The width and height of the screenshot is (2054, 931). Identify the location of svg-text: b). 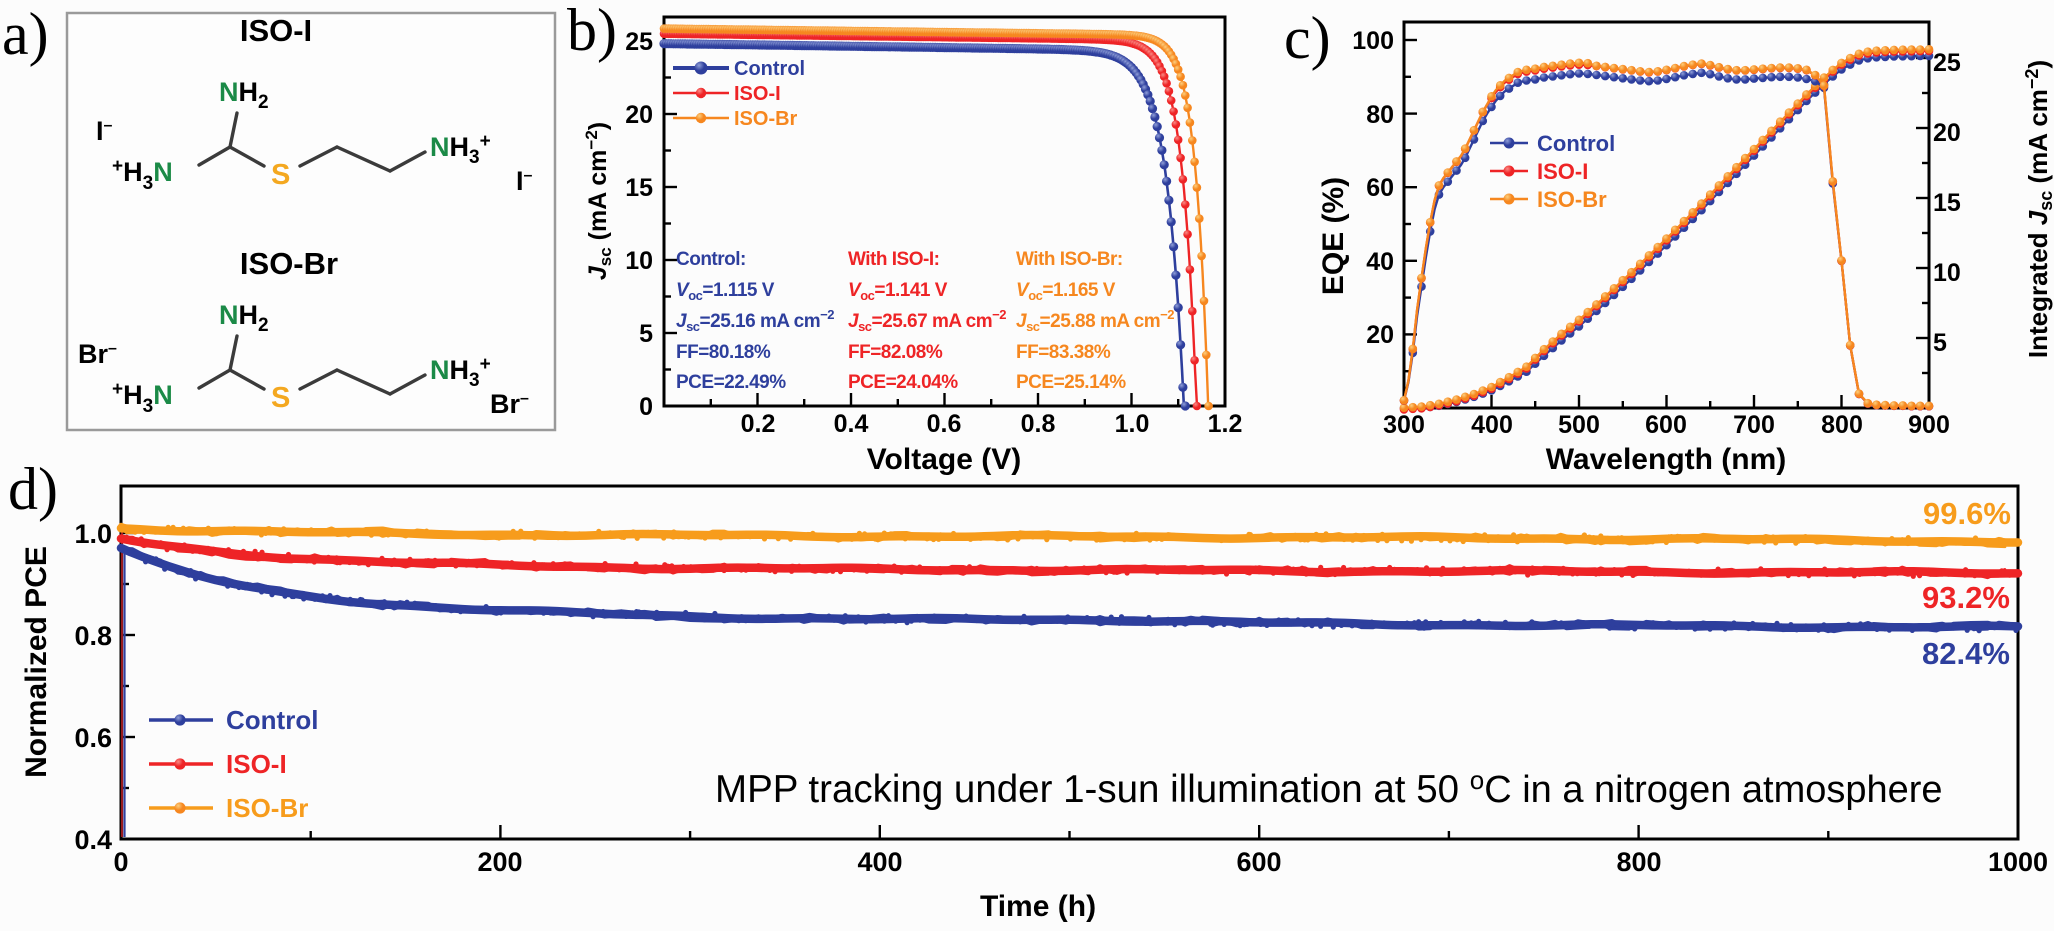
(592, 31).